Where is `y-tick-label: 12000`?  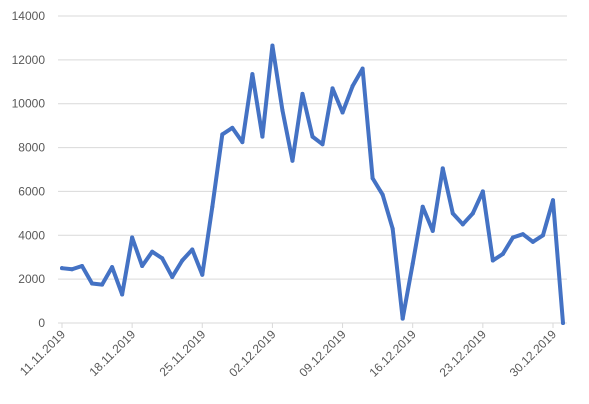 y-tick-label: 12000 is located at coordinates (29, 60).